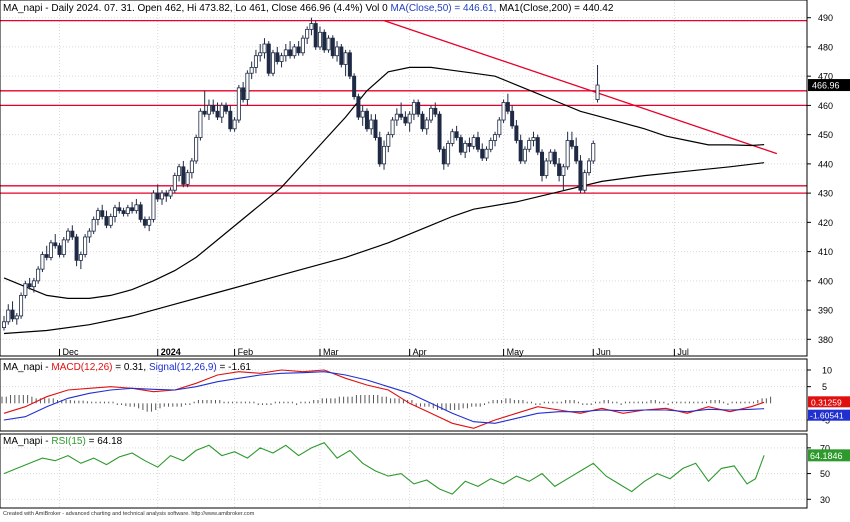  What do you see at coordinates (246, 352) in the screenshot?
I see `x-tick-label: Feb` at bounding box center [246, 352].